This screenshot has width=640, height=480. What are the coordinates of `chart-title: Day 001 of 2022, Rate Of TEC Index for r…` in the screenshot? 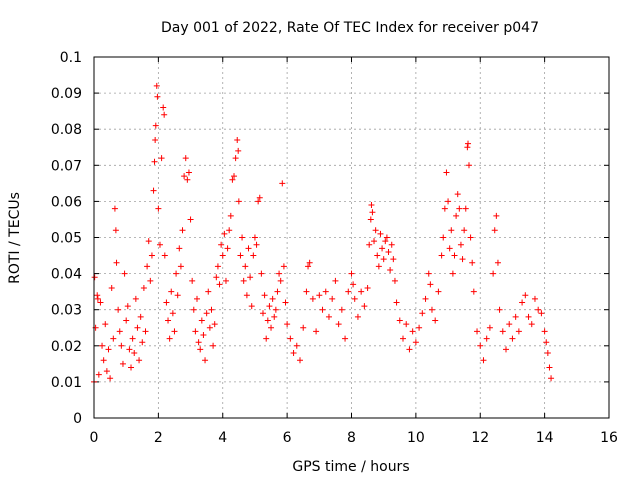 It's located at (350, 28).